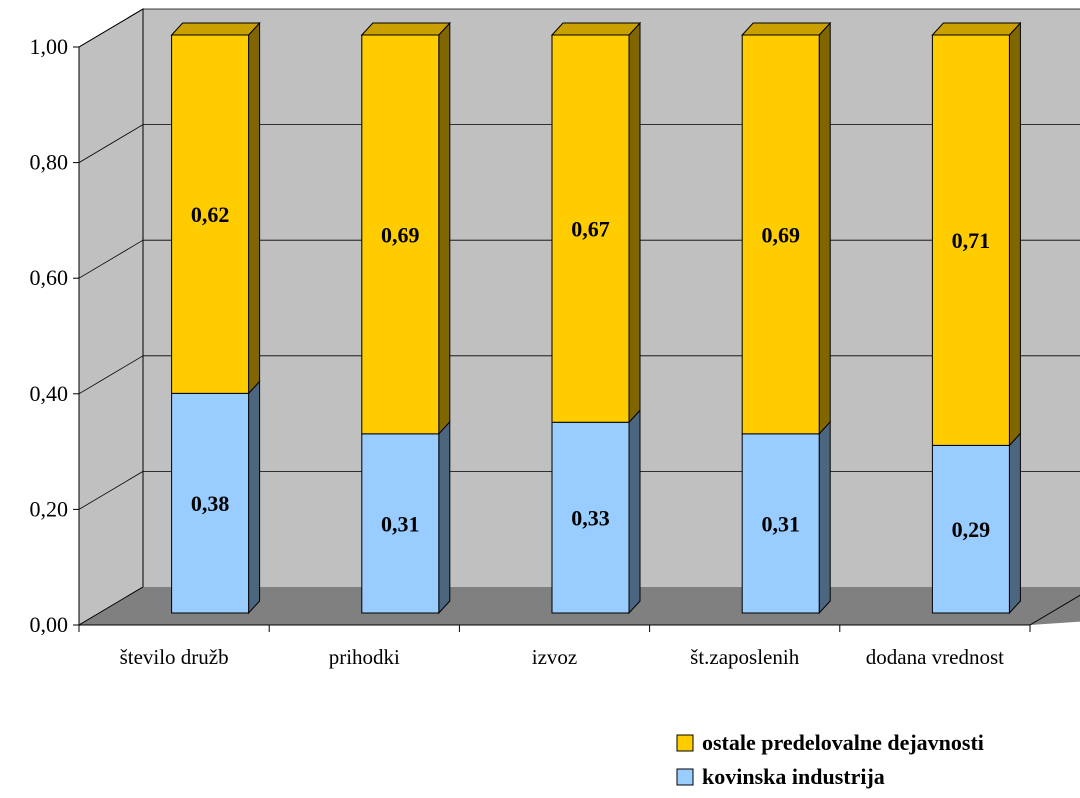  What do you see at coordinates (111, 317) in the screenshot?
I see `side-wall` at bounding box center [111, 317].